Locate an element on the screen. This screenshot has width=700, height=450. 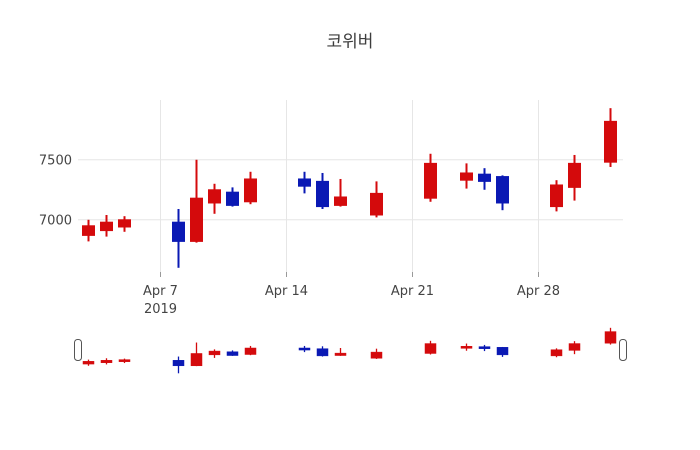
x-tick-label: Apr 21 is located at coordinates (412, 291).